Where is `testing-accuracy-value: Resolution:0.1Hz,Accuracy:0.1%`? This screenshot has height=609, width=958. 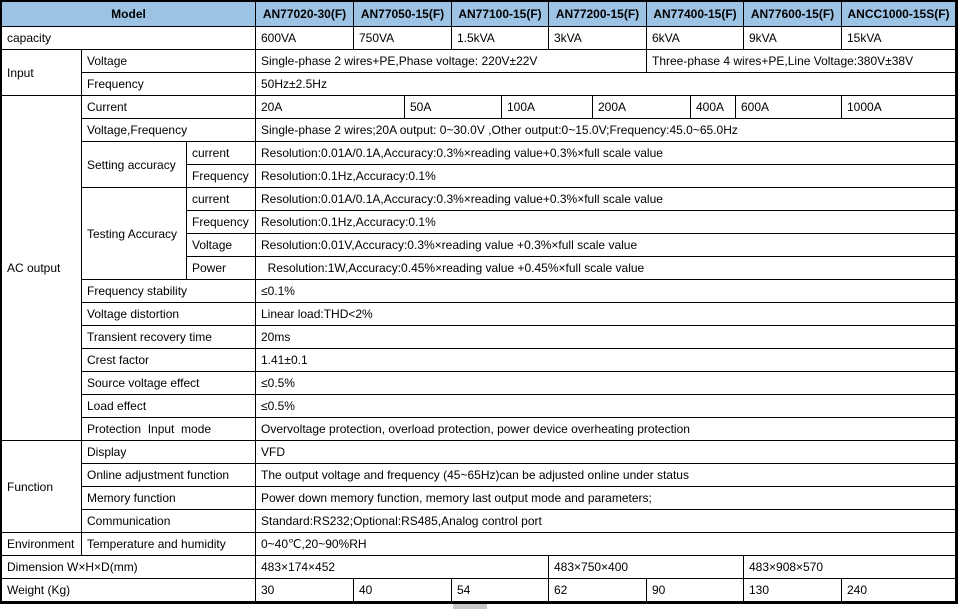
testing-accuracy-value: Resolution:0.1Hz,Accuracy:0.1% is located at coordinates (606, 222).